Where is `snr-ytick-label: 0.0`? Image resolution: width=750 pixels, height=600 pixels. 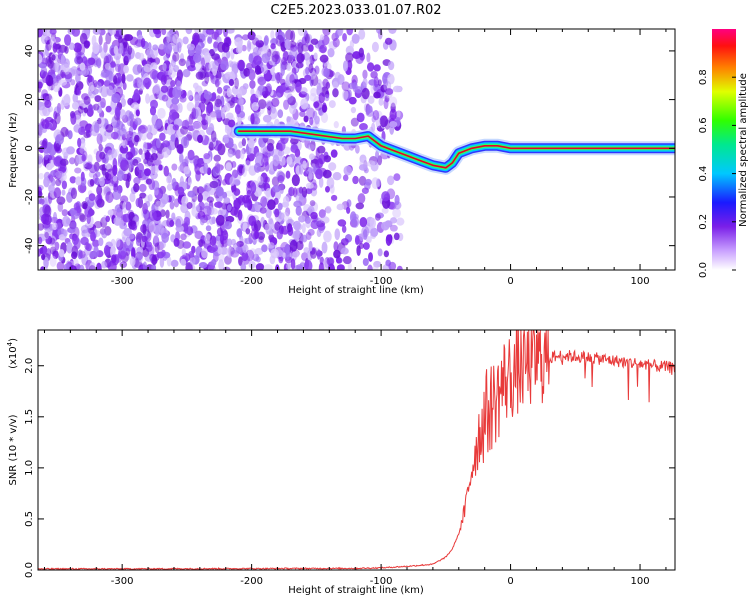 snr-ytick-label: 0.0 is located at coordinates (29, 570).